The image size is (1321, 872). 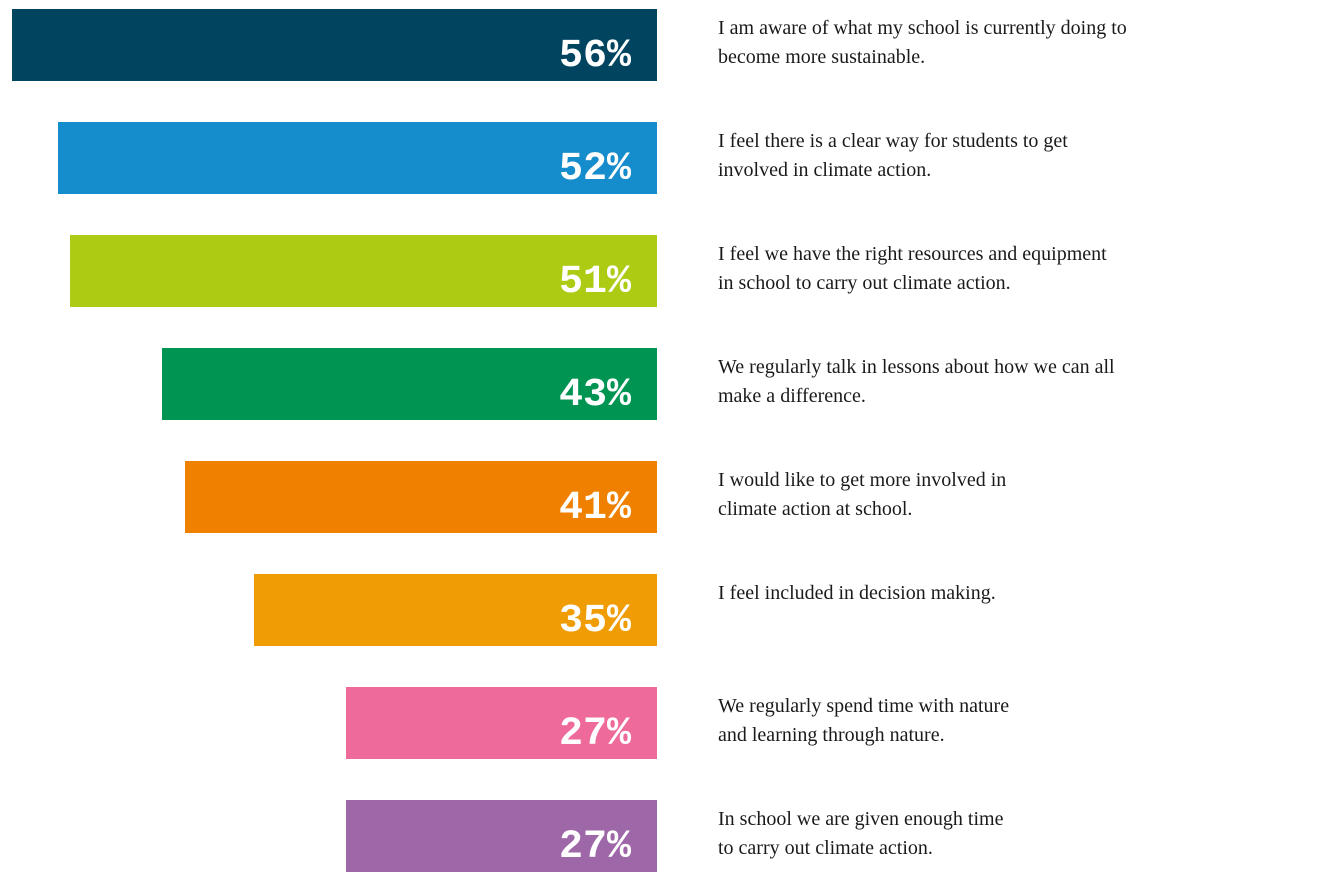 I want to click on value-label: 56%, so click(x=594, y=56).